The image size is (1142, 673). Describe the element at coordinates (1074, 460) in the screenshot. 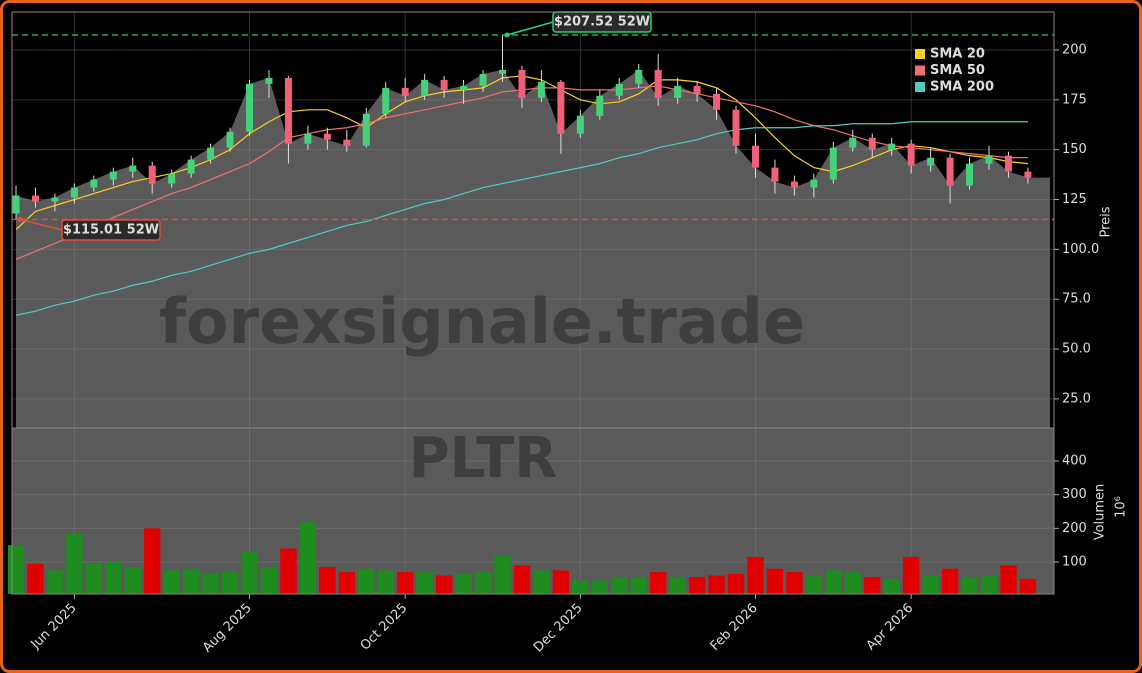

I see `y-tick-label: 400` at that location.